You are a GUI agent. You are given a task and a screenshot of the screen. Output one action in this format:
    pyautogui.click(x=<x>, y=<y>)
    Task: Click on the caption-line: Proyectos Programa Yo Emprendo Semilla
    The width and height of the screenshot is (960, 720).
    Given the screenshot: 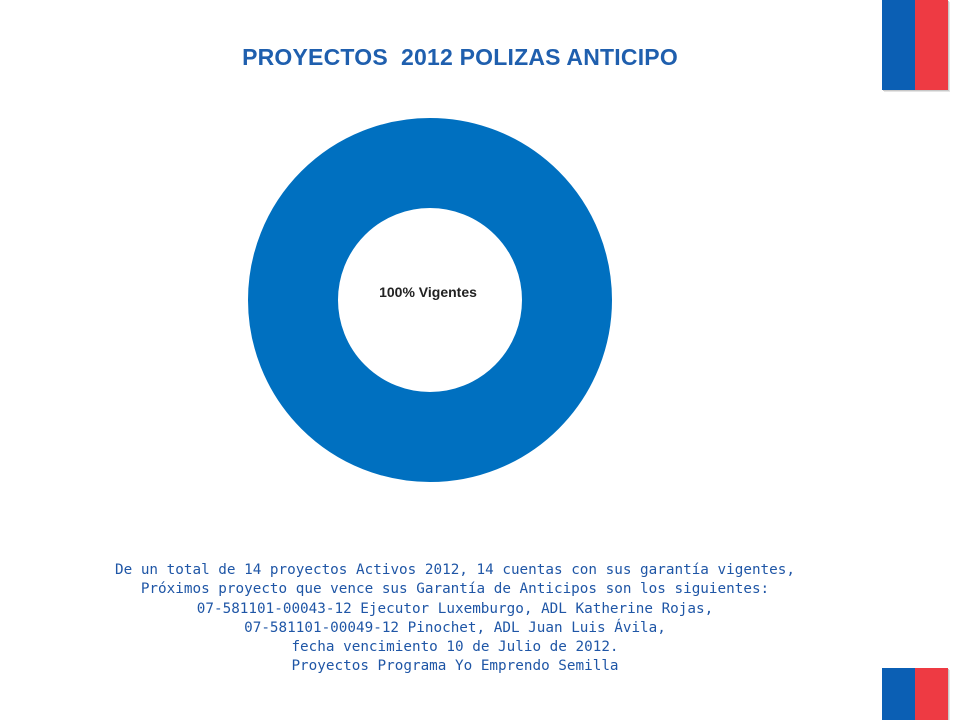 What is the action you would take?
    pyautogui.click(x=455, y=666)
    